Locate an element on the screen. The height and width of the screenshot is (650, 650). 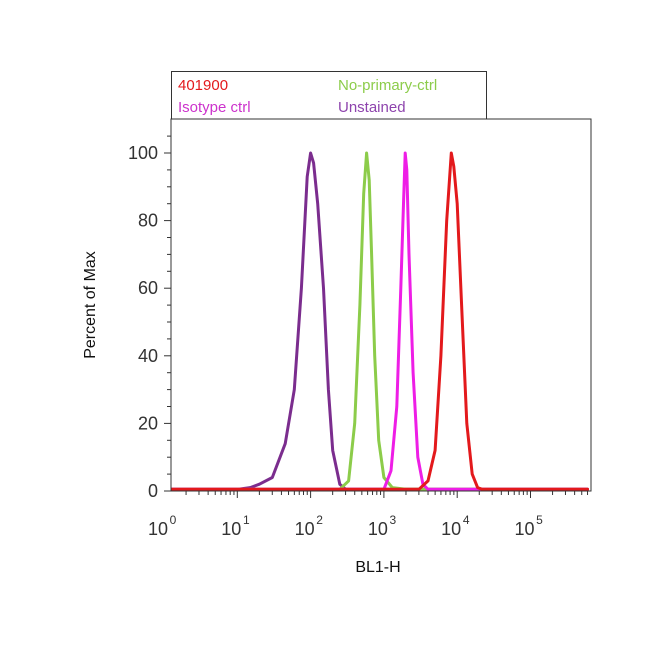
y-tick-label: 100 is located at coordinates (143, 153).